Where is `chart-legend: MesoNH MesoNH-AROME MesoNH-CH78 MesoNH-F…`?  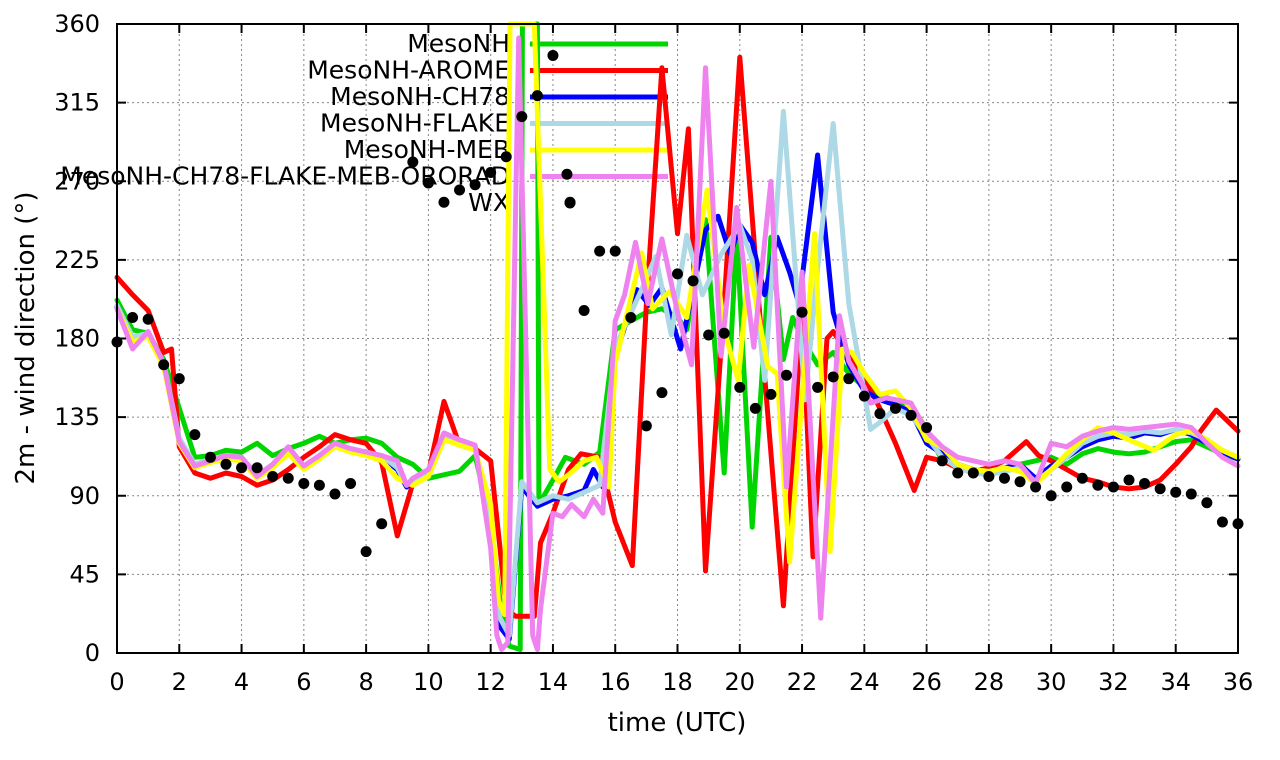 chart-legend: MesoNH MesoNH-AROME MesoNH-CH78 MesoNH-F… is located at coordinates (364, 123).